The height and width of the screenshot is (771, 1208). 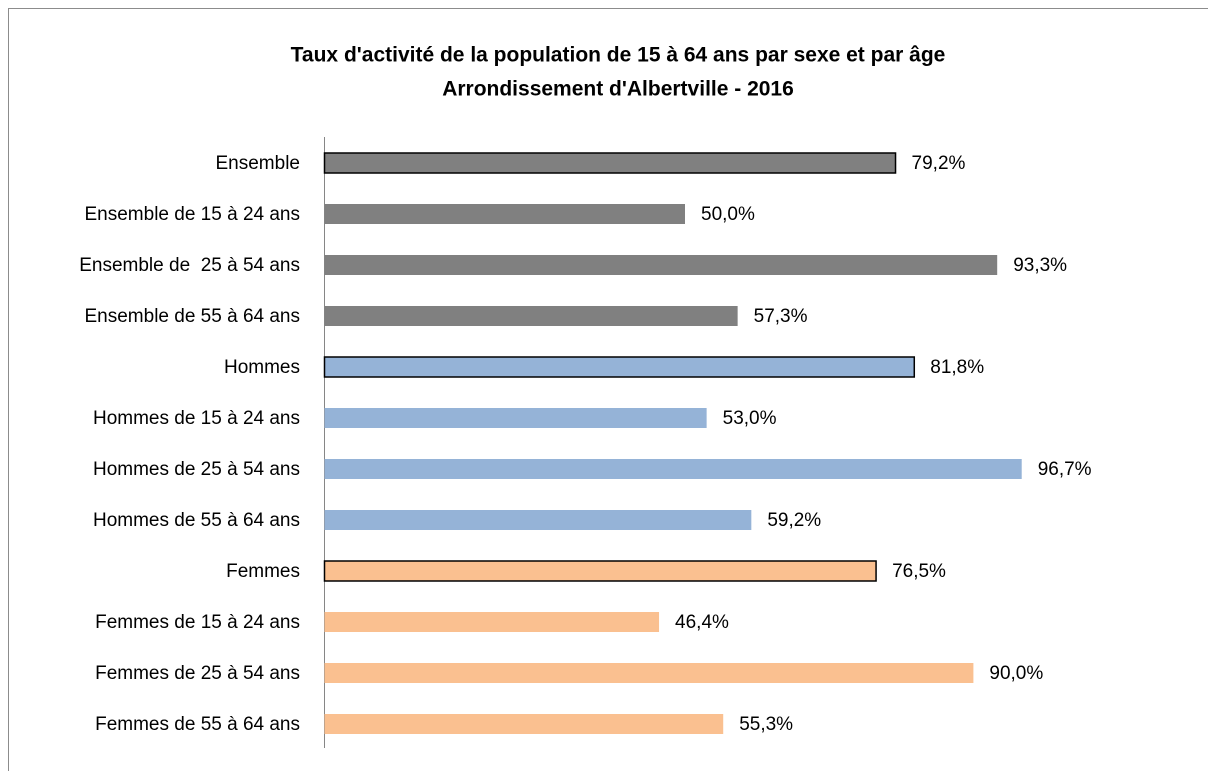 What do you see at coordinates (781, 316) in the screenshot?
I see `data-label: 57,3%` at bounding box center [781, 316].